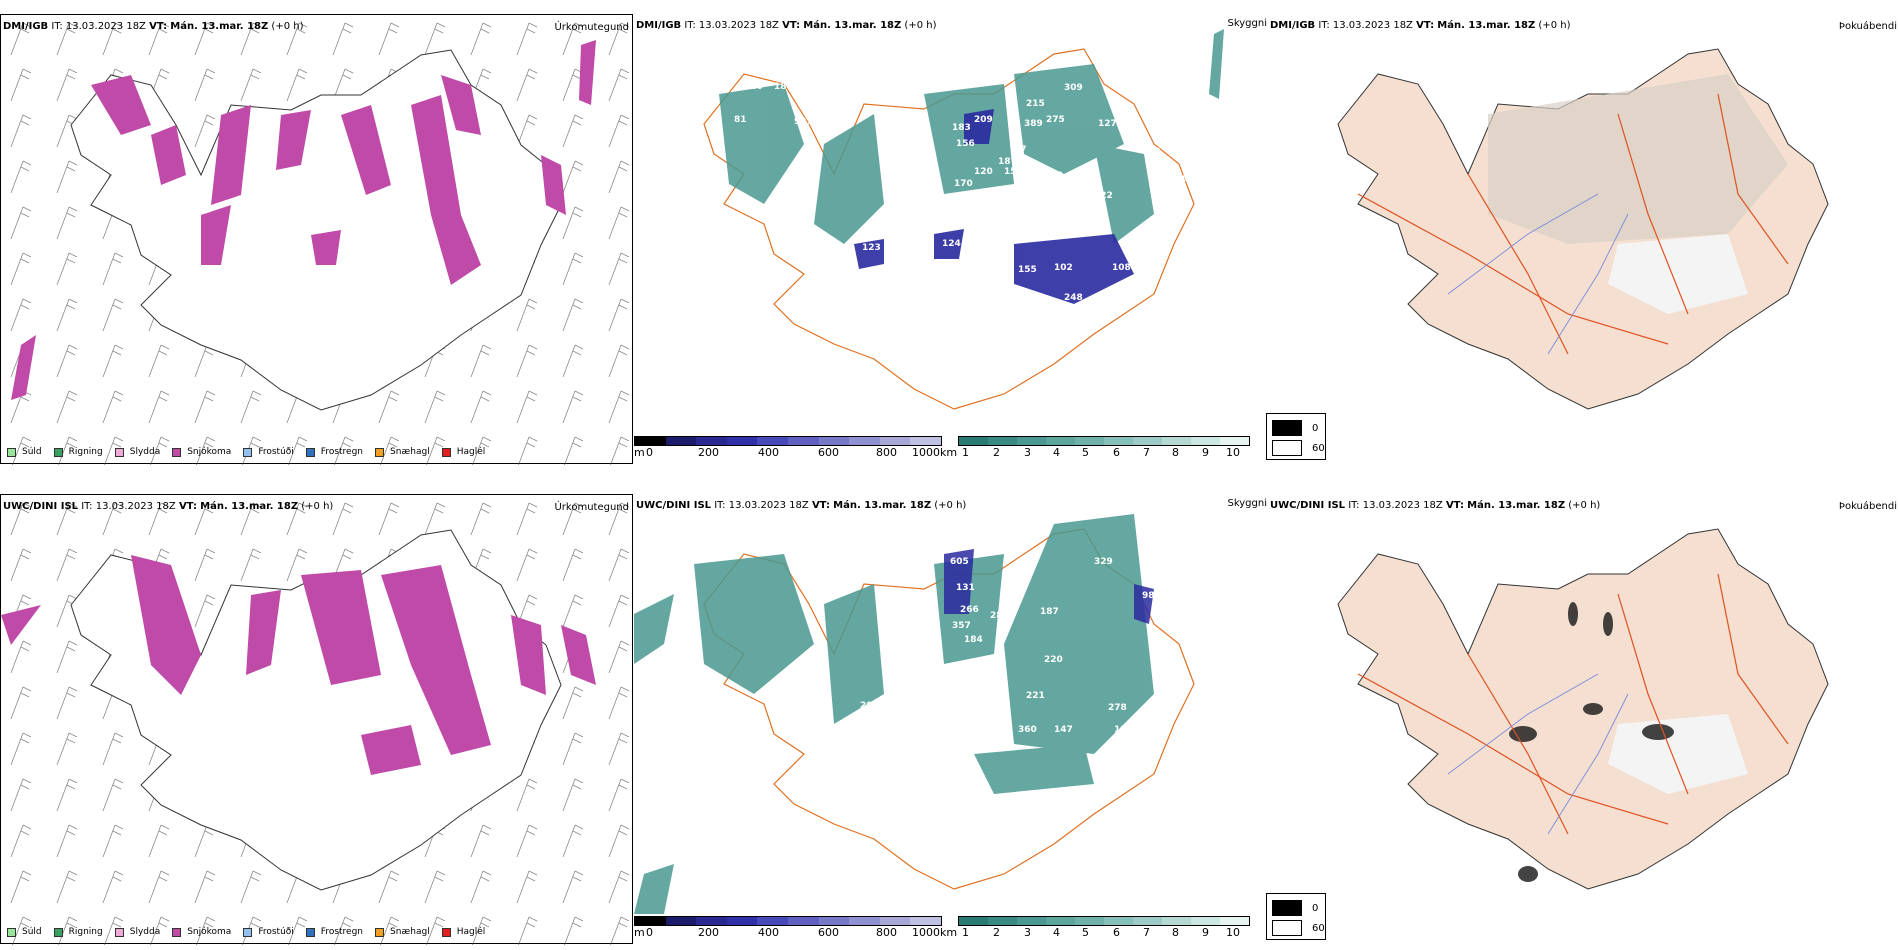 Image resolution: width=1900 pixels, height=950 pixels. I want to click on cloud-label: 131, so click(965, 588).